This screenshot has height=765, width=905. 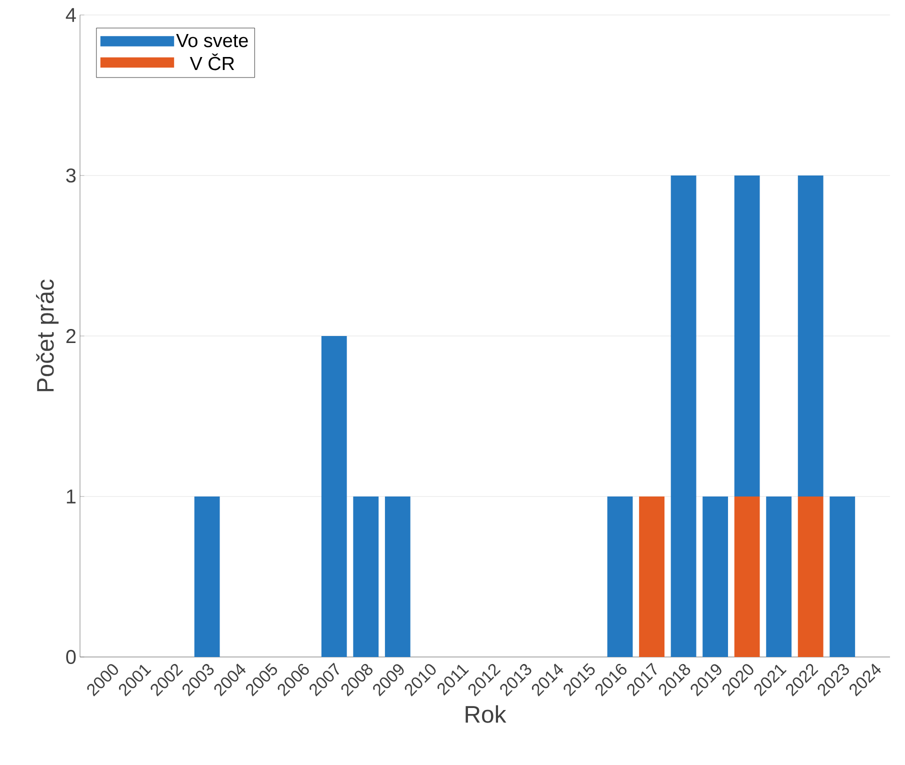 I want to click on legend-label: V ČR, so click(x=212, y=62).